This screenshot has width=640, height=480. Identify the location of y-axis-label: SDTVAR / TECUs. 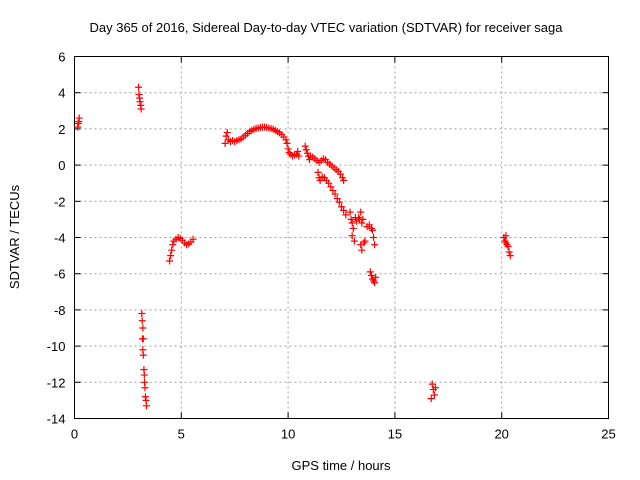
(14, 236).